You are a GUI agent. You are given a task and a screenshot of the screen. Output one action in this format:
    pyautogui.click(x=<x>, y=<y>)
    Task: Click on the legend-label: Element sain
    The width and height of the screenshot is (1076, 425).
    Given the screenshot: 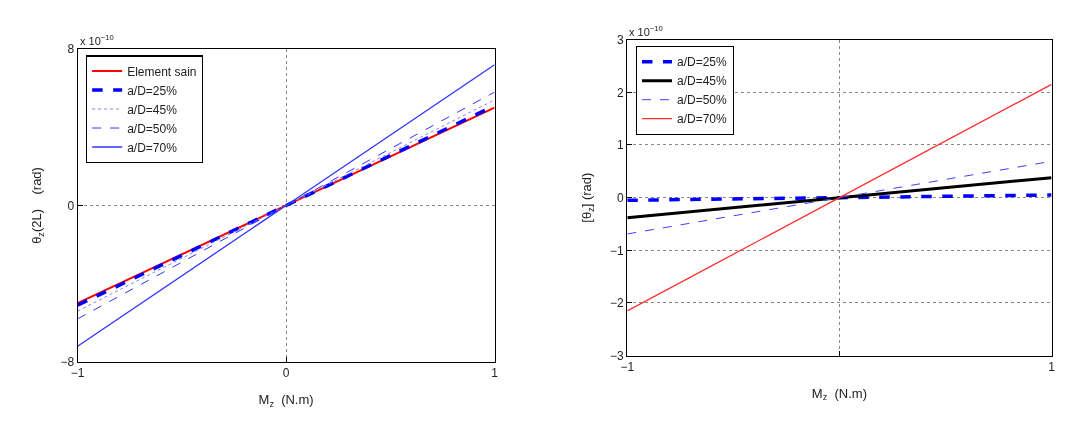 What is the action you would take?
    pyautogui.click(x=162, y=71)
    